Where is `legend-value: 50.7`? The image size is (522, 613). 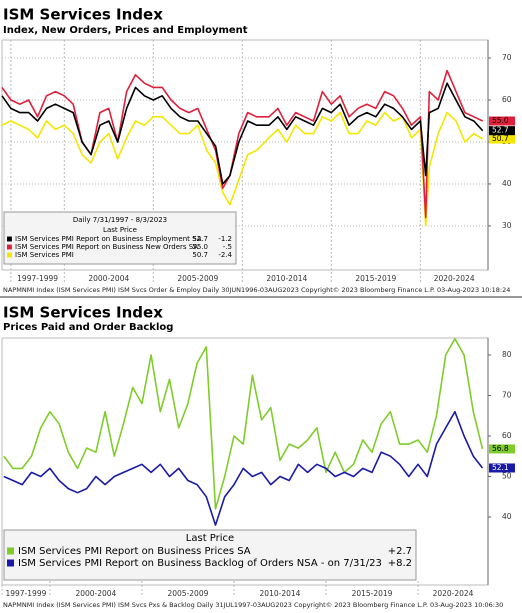 legend-value: 50.7 is located at coordinates (200, 255).